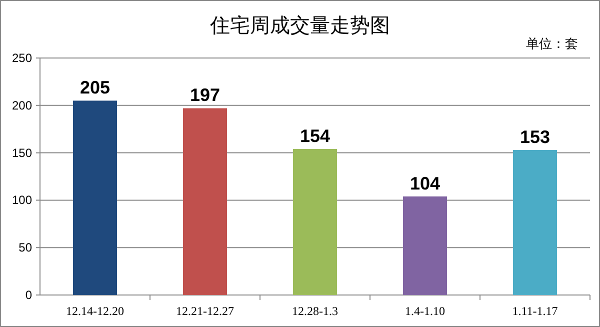 The height and width of the screenshot is (327, 600). I want to click on chart-title: 住宅周成交量走势图, so click(299, 25).